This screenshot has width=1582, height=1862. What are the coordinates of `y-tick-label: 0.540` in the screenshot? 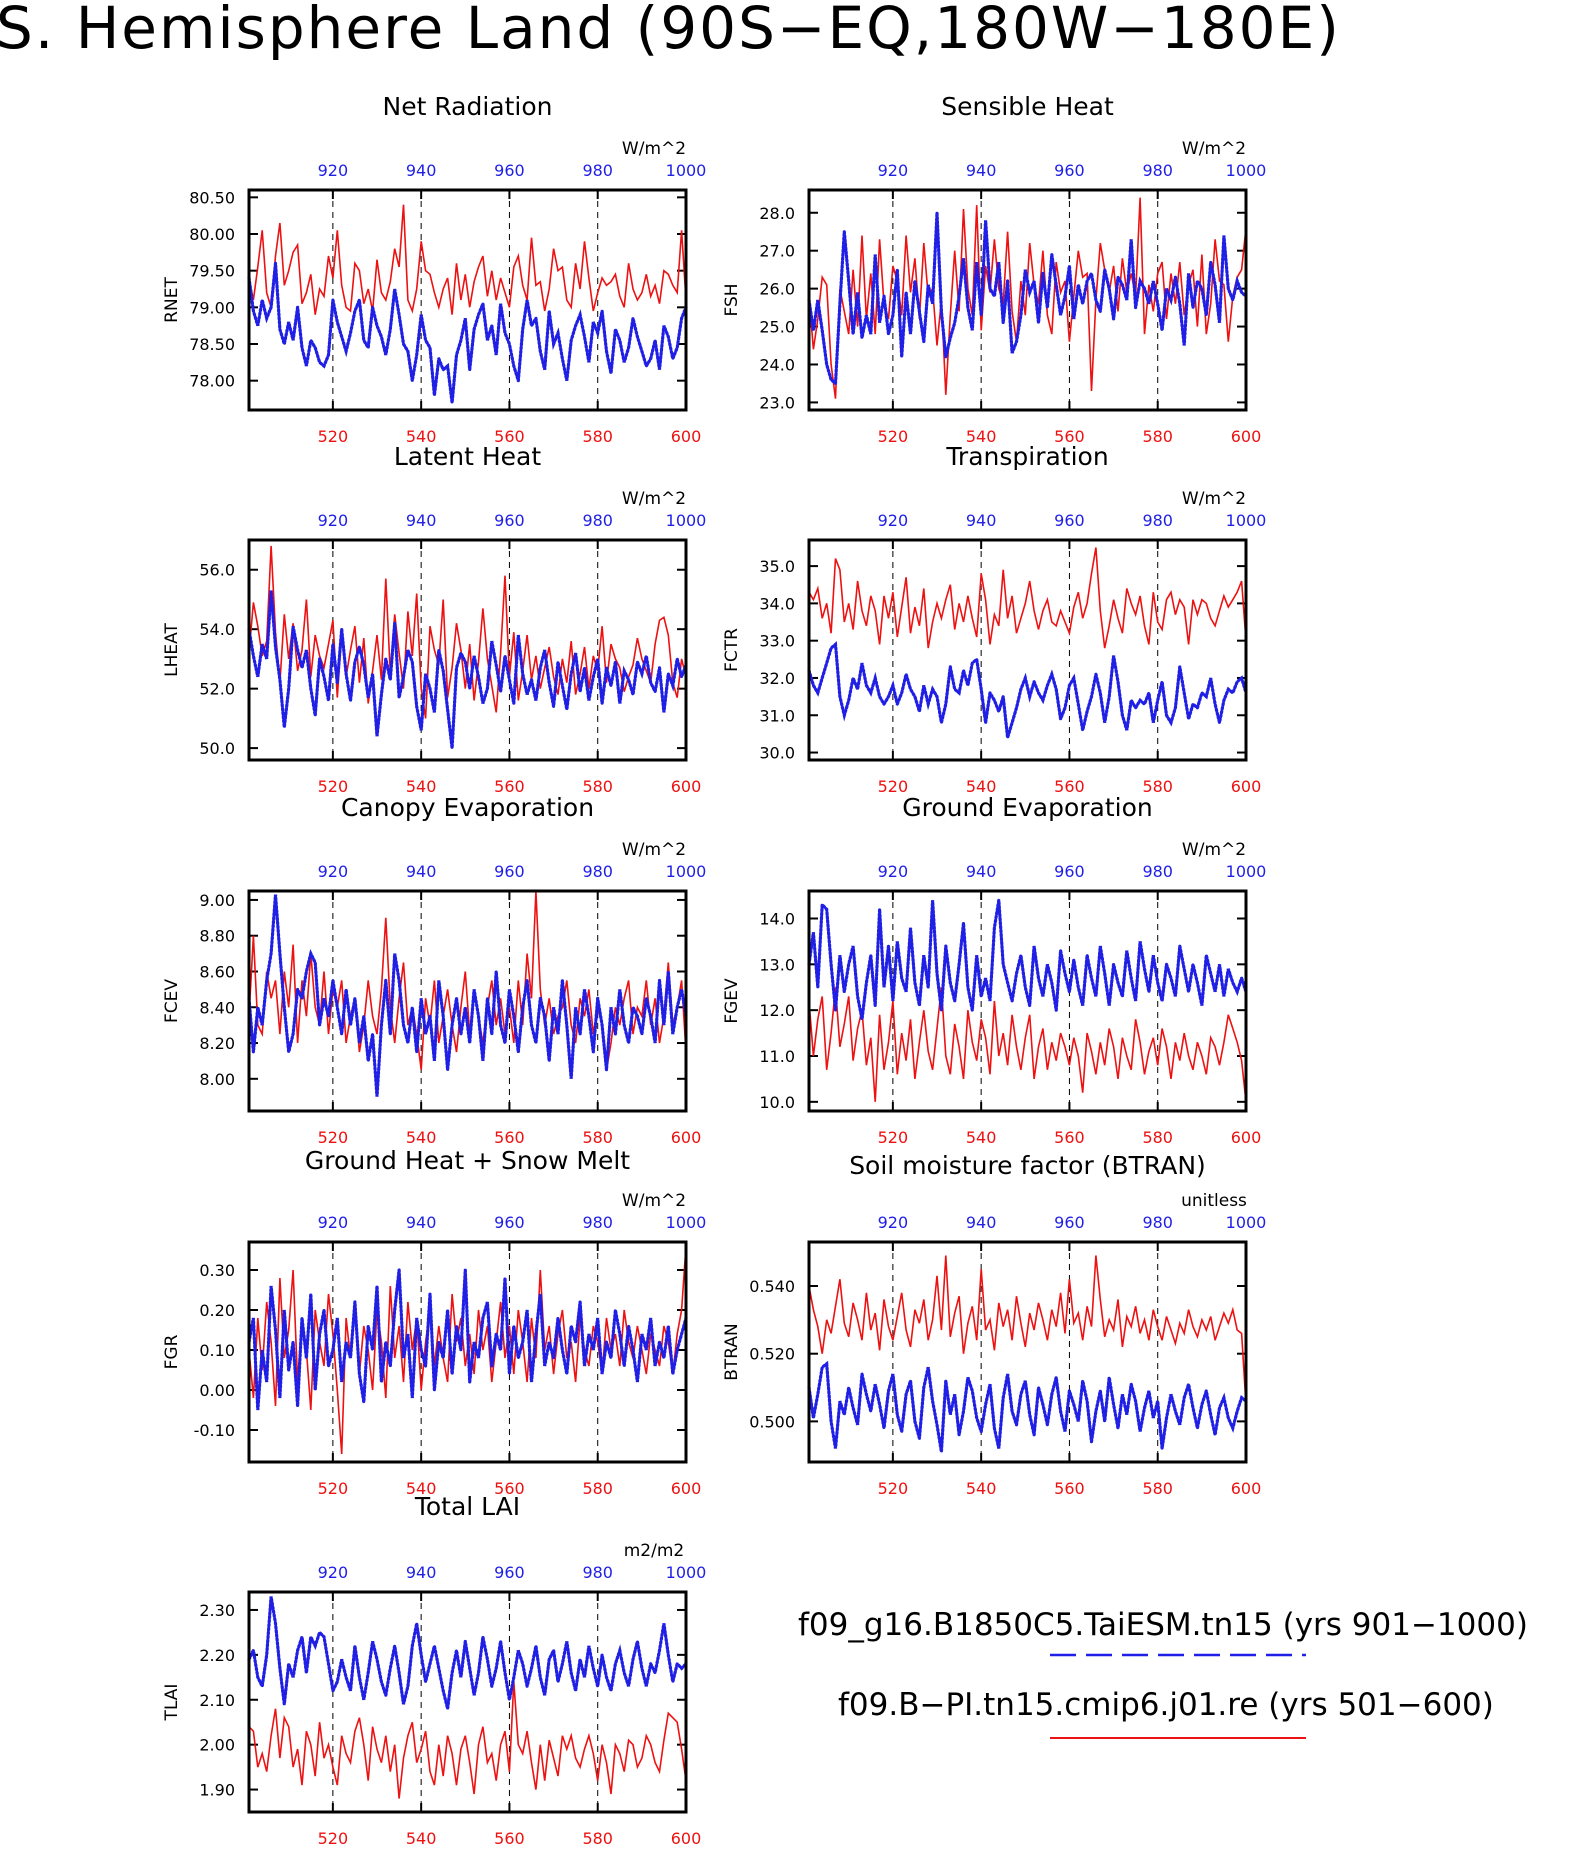 It's located at (772, 1286).